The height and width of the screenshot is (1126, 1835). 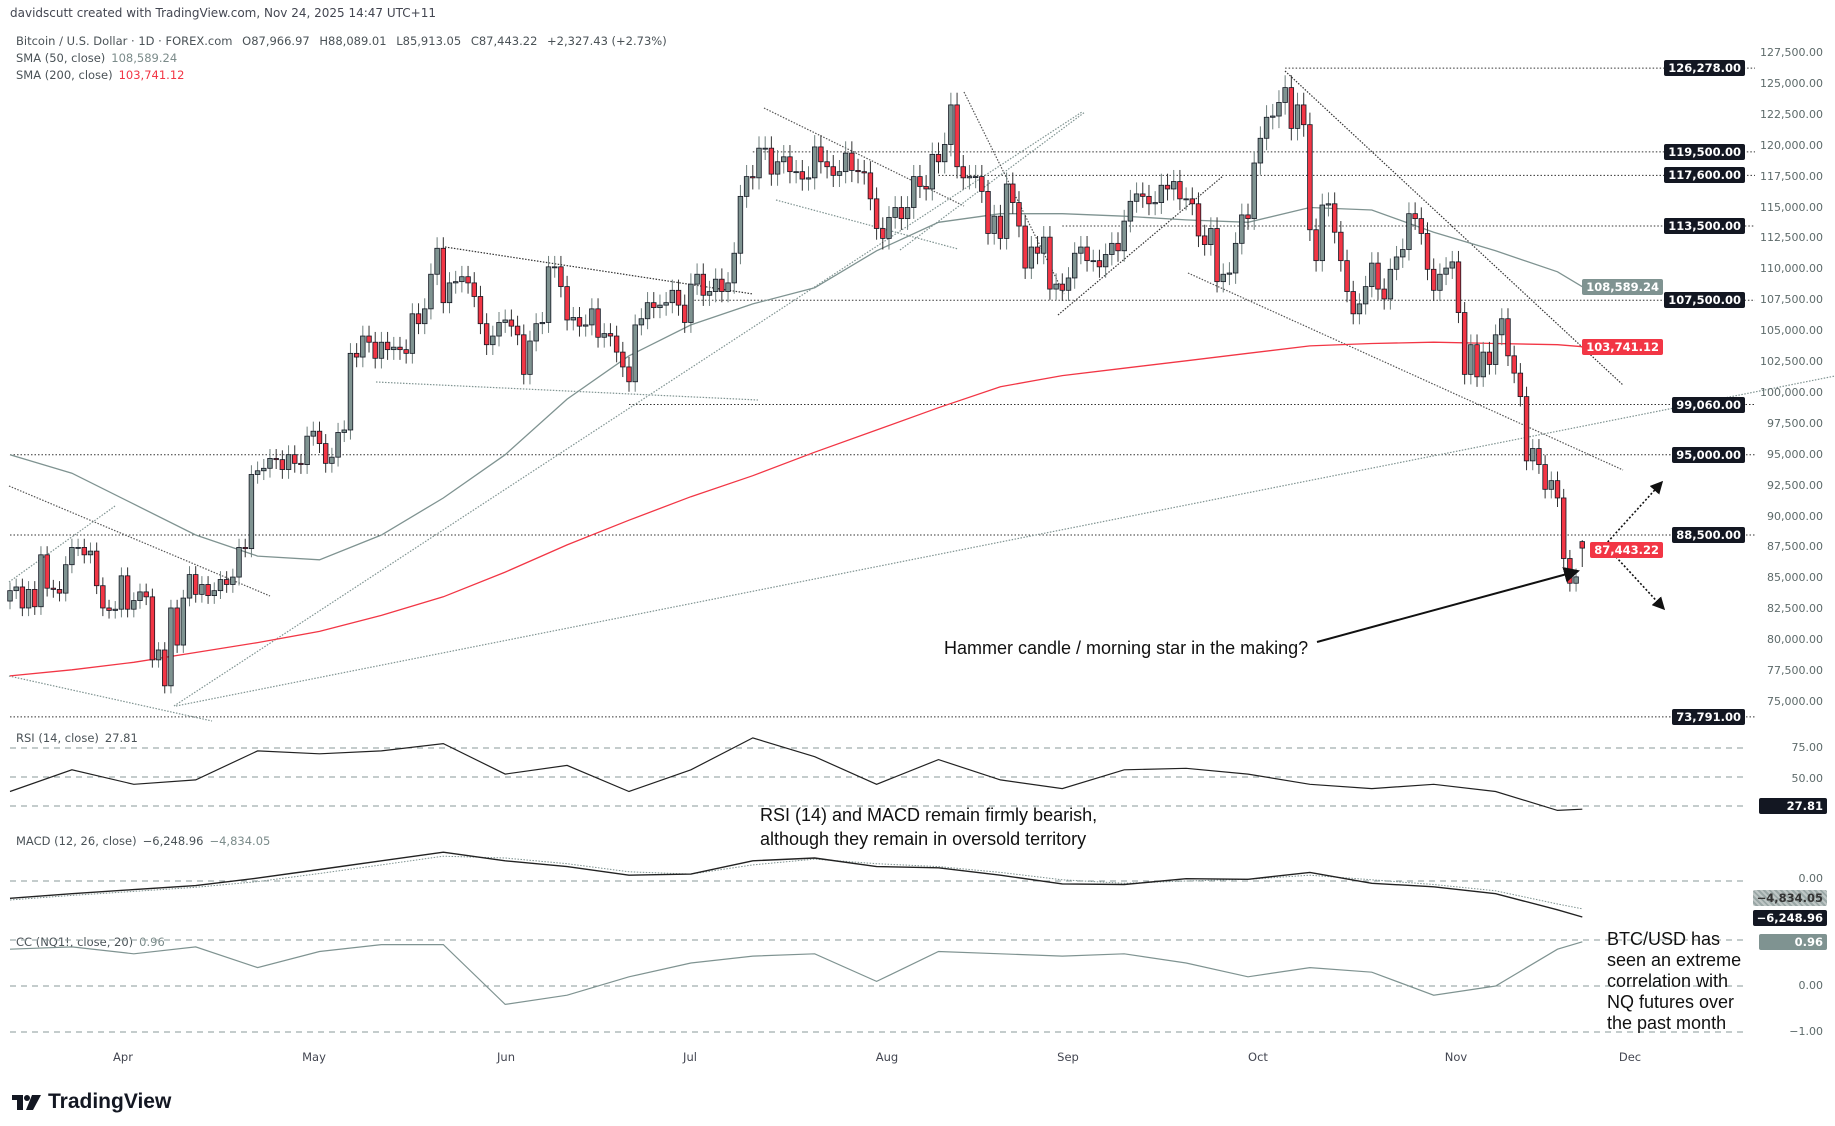 I want to click on tradingview-logo: TradingView, so click(x=91, y=1102).